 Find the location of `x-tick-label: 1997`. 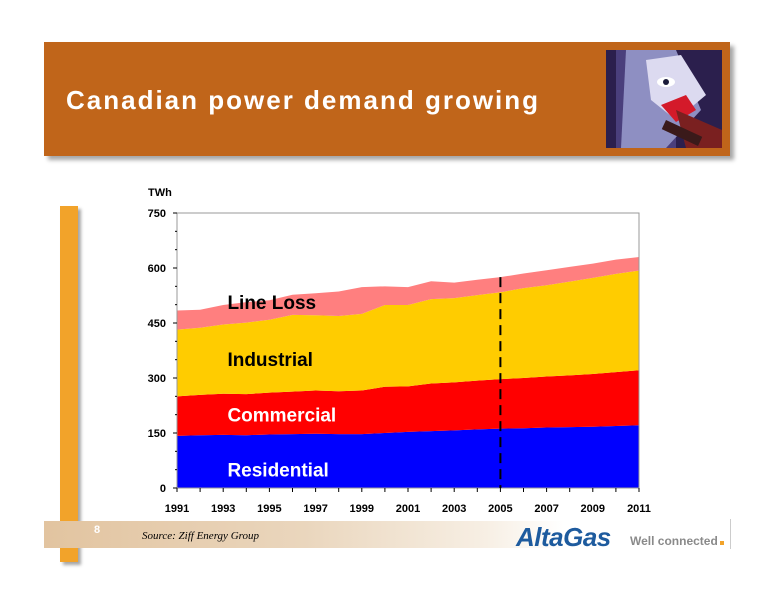

x-tick-label: 1997 is located at coordinates (315, 509).